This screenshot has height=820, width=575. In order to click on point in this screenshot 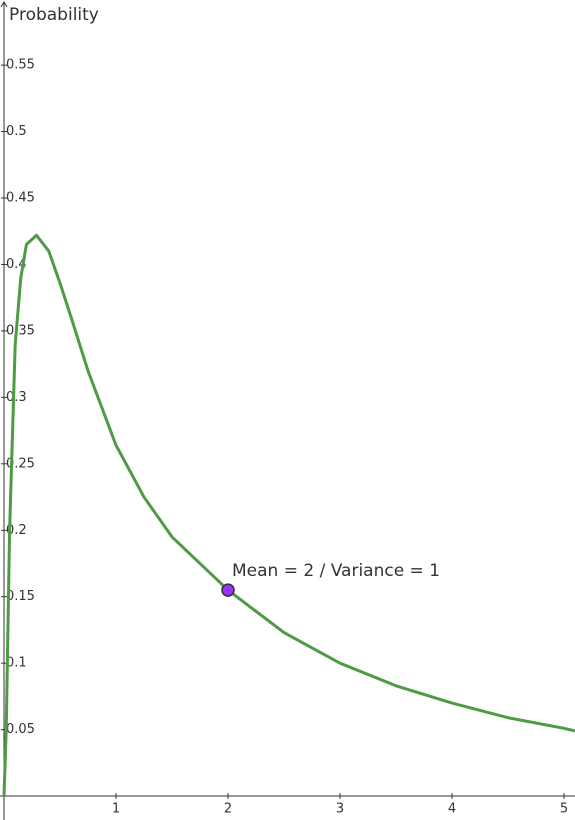, I will do `click(228, 590)`.